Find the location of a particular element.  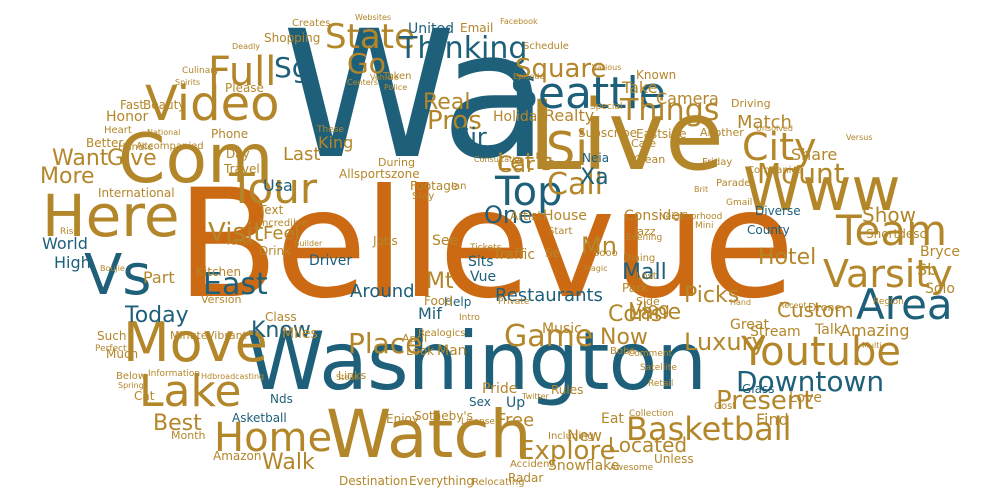

word-radar: Radar is located at coordinates (526, 478).